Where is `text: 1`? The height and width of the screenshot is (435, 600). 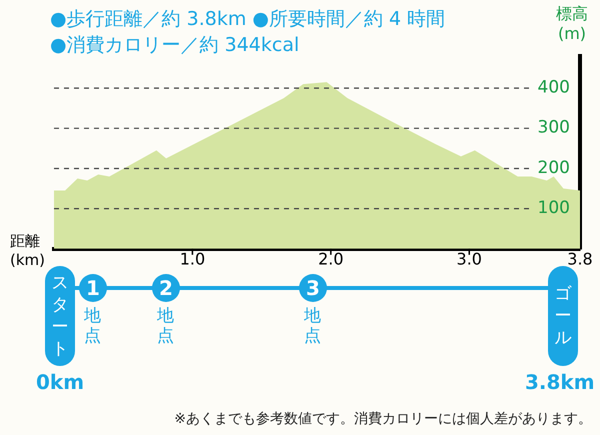 text: 1 is located at coordinates (93, 288).